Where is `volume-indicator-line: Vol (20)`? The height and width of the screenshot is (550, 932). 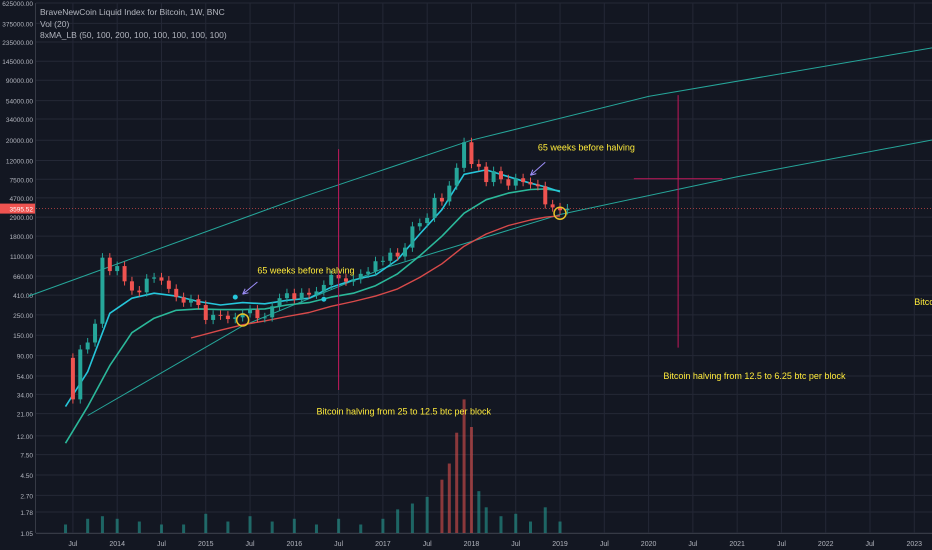 volume-indicator-line: Vol (20) is located at coordinates (55, 23).